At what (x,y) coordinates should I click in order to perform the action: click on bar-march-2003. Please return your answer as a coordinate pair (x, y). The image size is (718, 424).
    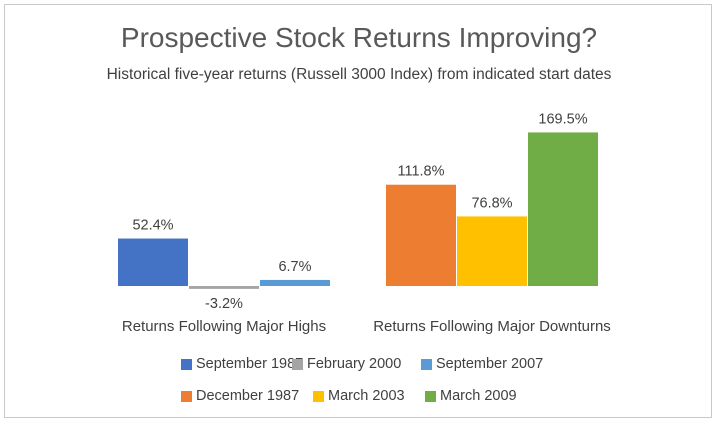
    Looking at the image, I should click on (492, 251).